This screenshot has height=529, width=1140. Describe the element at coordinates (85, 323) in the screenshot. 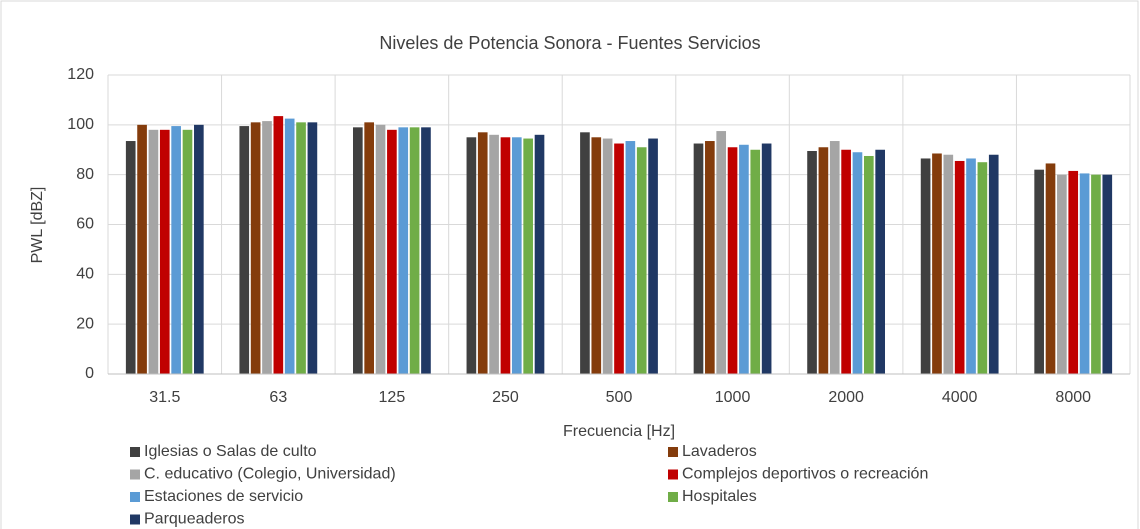

I see `y-tick-label: 20` at that location.